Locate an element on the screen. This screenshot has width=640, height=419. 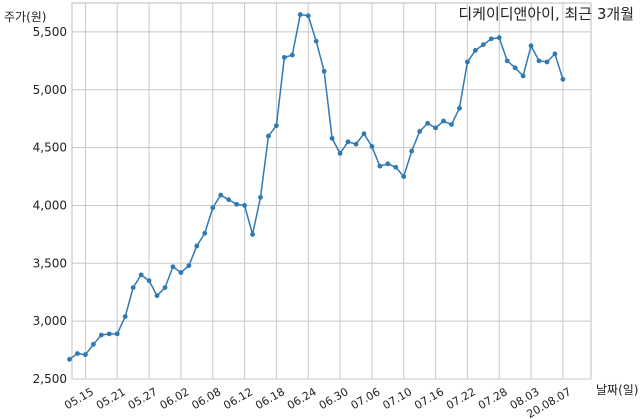
x-tick-label: 06.12 is located at coordinates (238, 398).